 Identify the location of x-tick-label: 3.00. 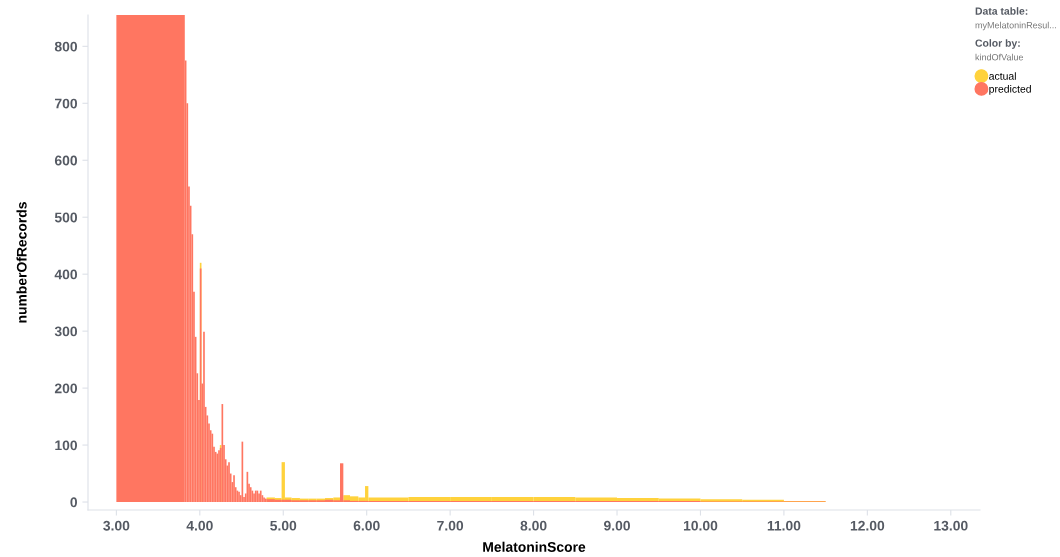
(116, 525).